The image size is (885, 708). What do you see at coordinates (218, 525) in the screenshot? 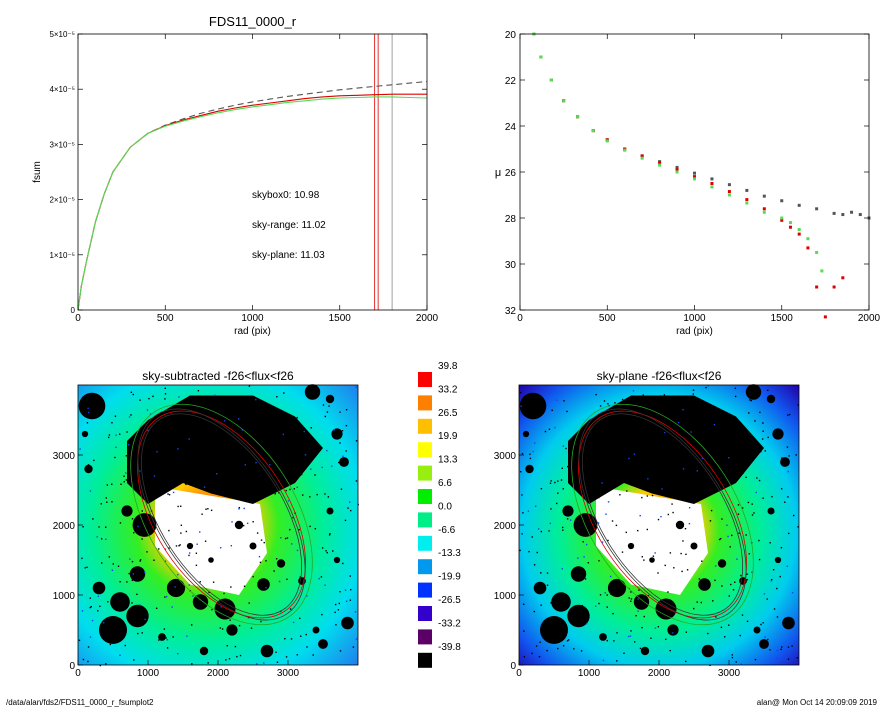
I see `image-frame` at bounding box center [218, 525].